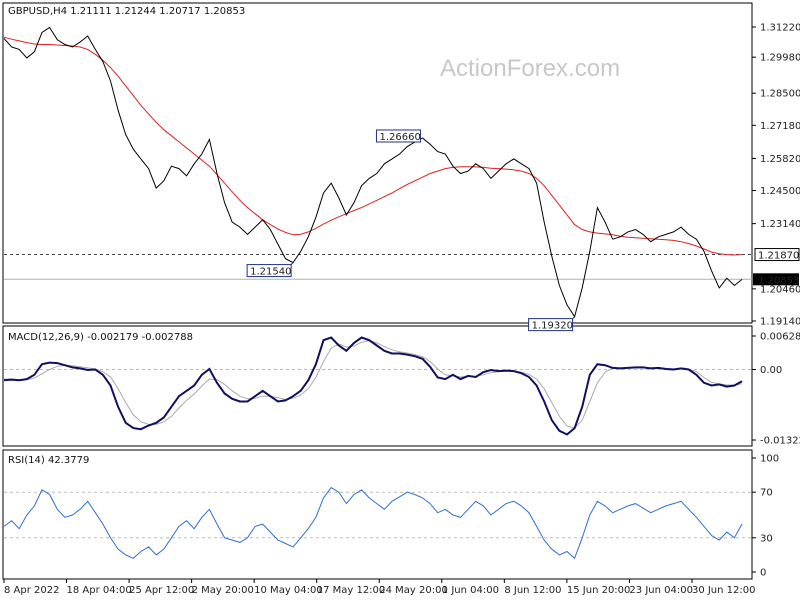 The width and height of the screenshot is (800, 600). I want to click on price-annotation-label: 1.19320, so click(552, 326).